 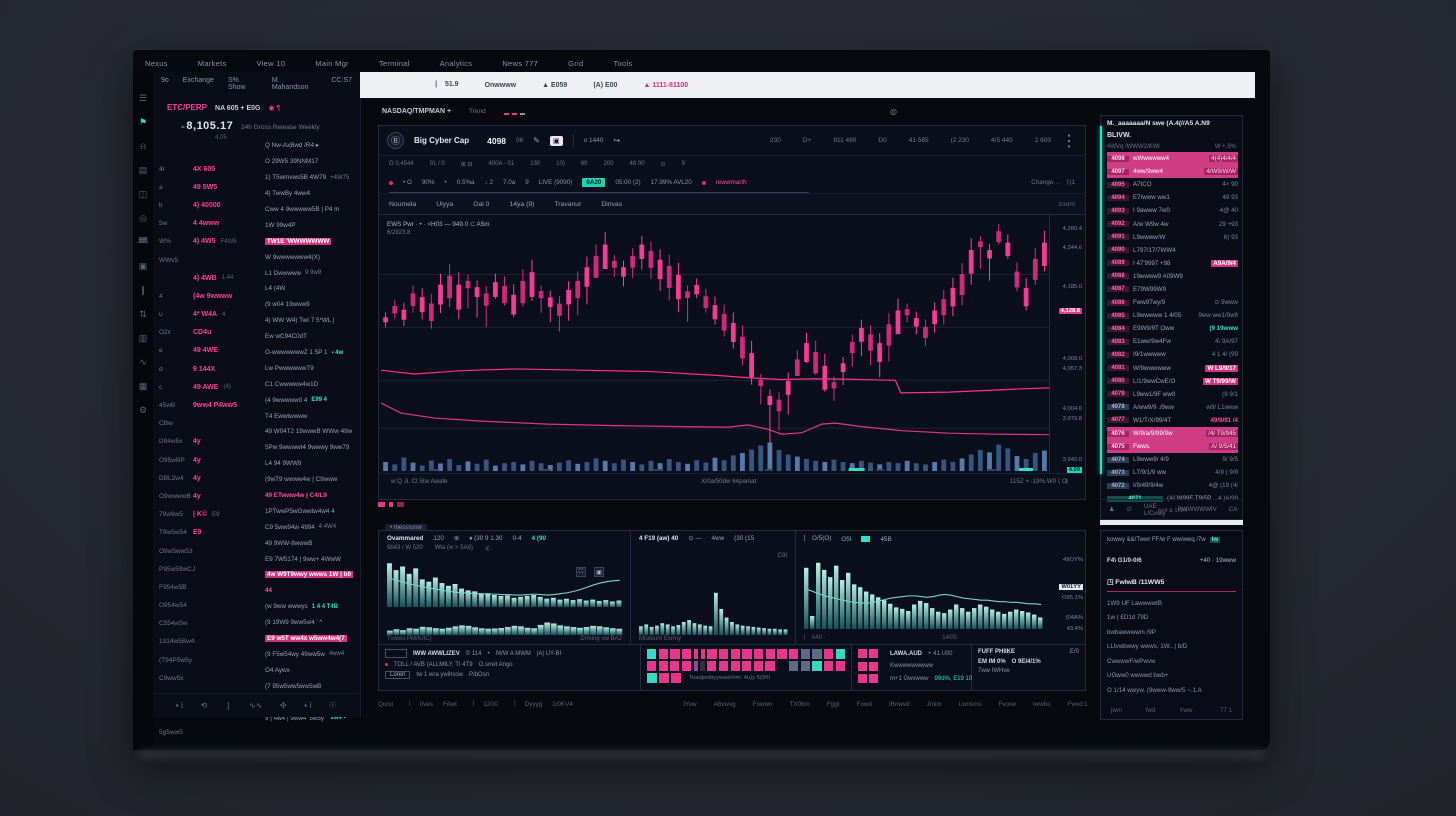 I want to click on order-row: 4092 A/w W9w 4w 29 +93, so click(x=1172, y=223).